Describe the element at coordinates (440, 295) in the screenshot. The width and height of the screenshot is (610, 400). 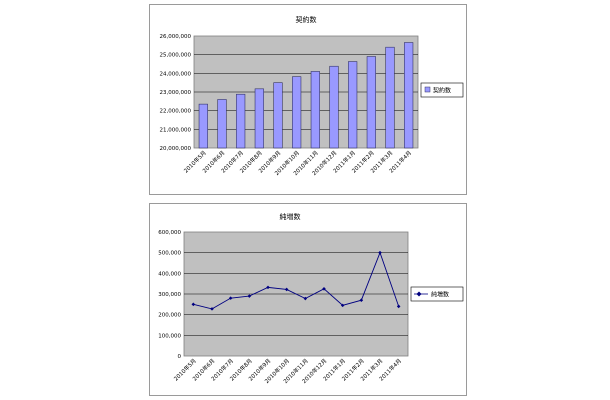
I see `legend-label: 純増数` at that location.